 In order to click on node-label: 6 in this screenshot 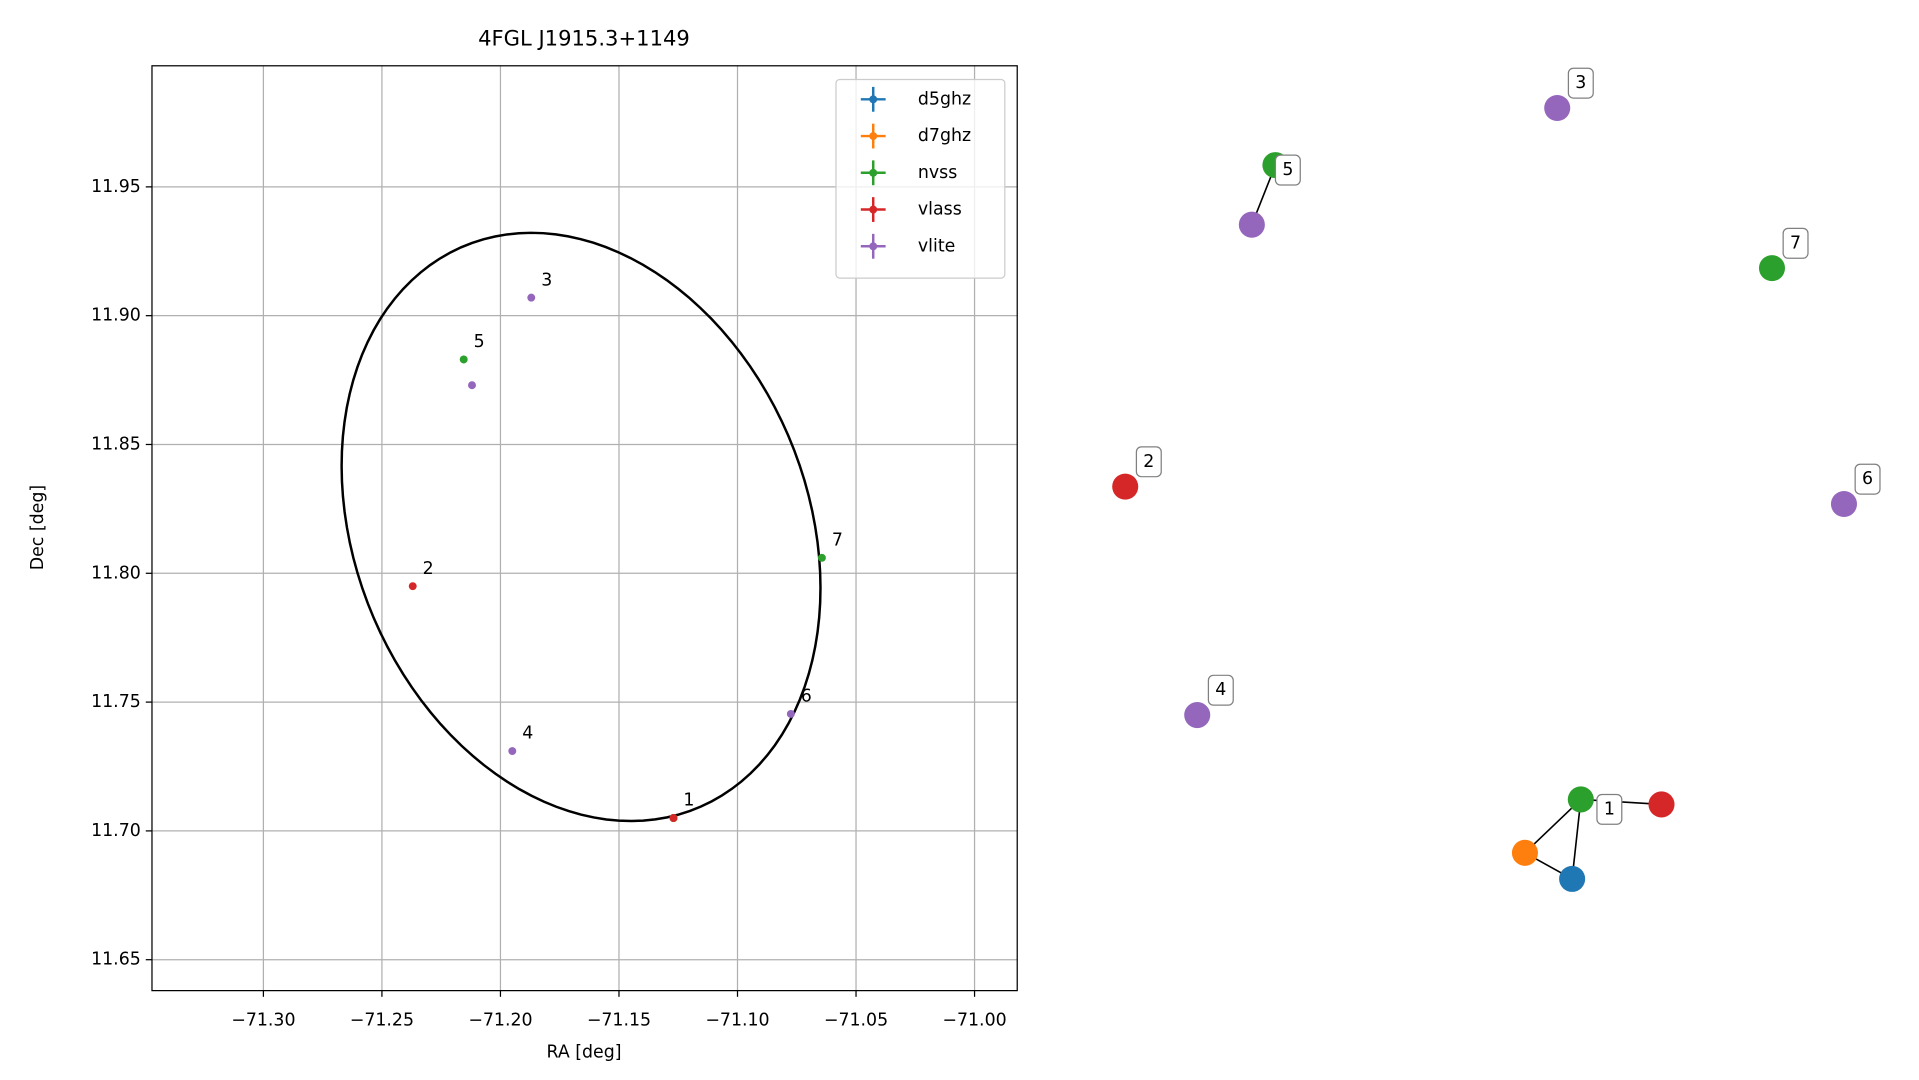, I will do `click(1867, 479)`.